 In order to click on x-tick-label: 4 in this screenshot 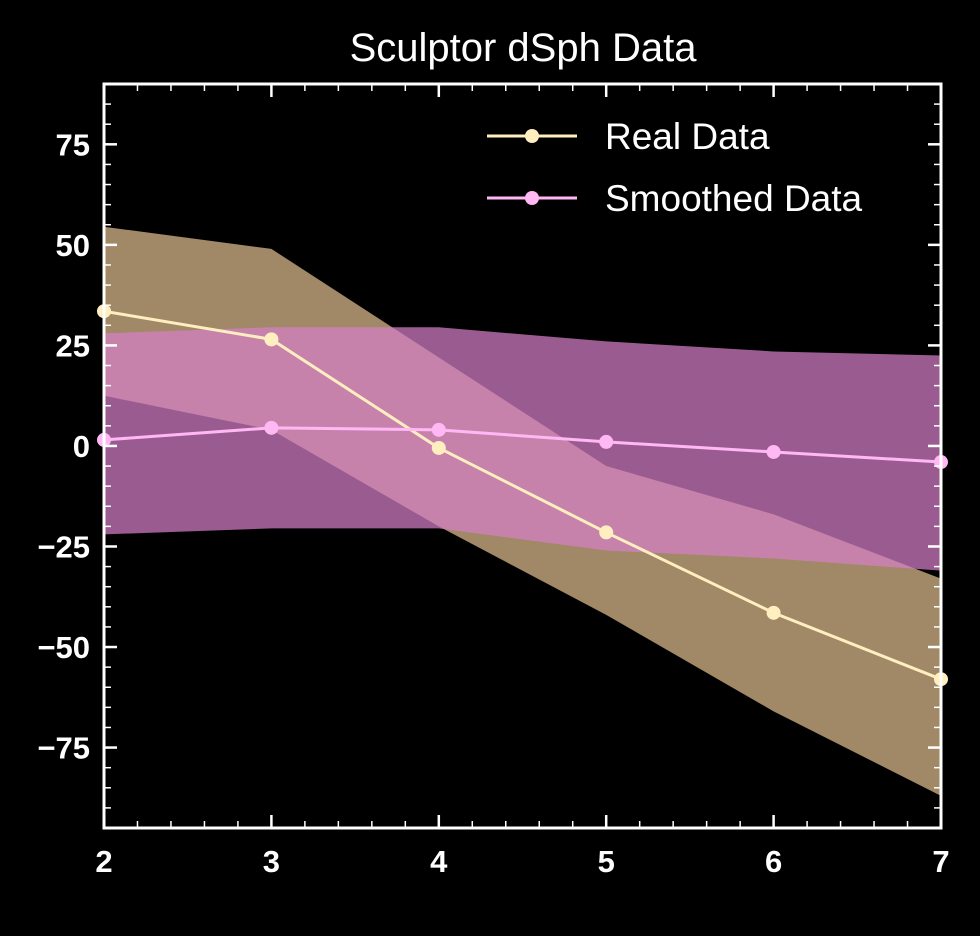, I will do `click(439, 861)`.